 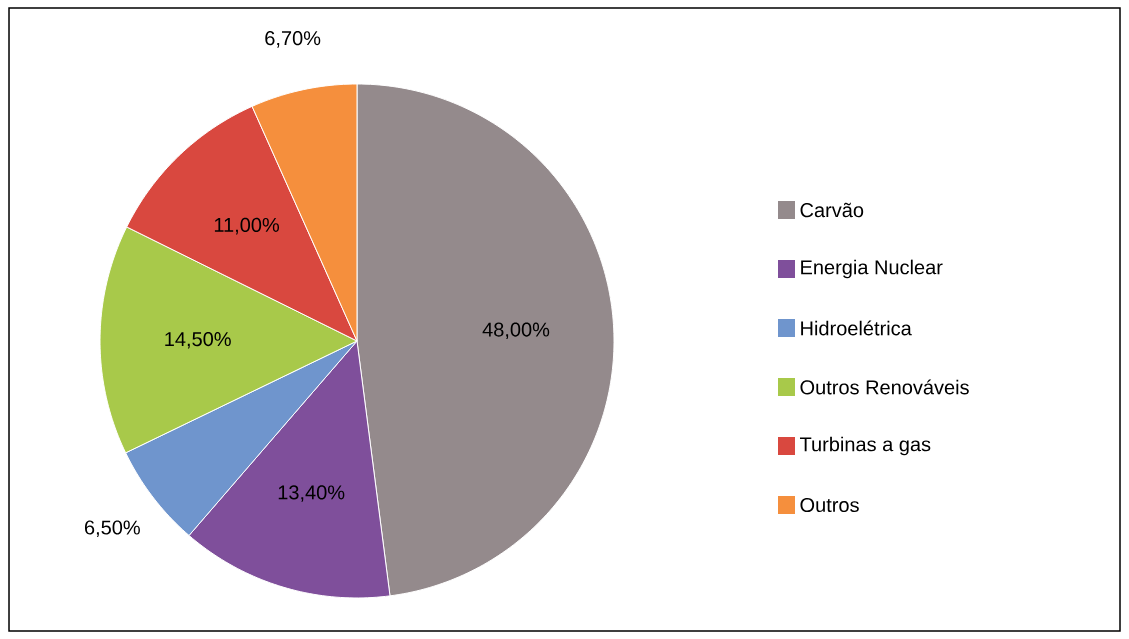 What do you see at coordinates (856, 328) in the screenshot?
I see `legend-label: Hidroelétrica` at bounding box center [856, 328].